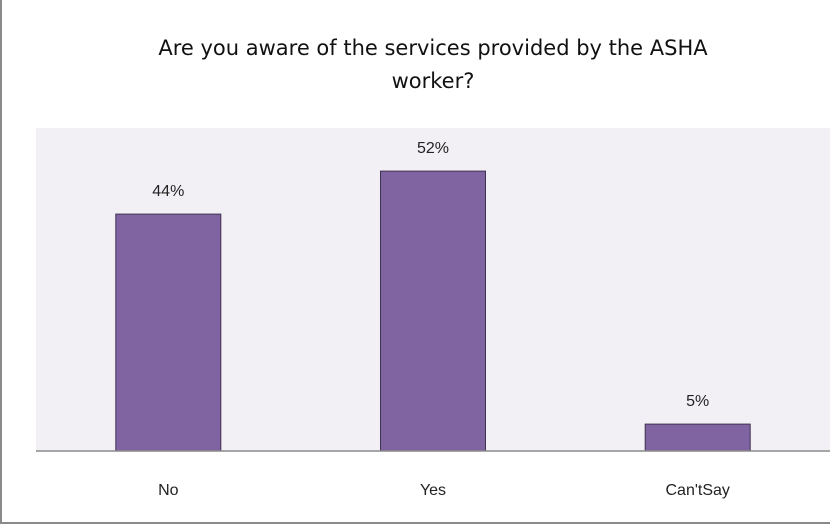 This screenshot has height=524, width=830. Describe the element at coordinates (168, 490) in the screenshot. I see `category-label: No` at that location.